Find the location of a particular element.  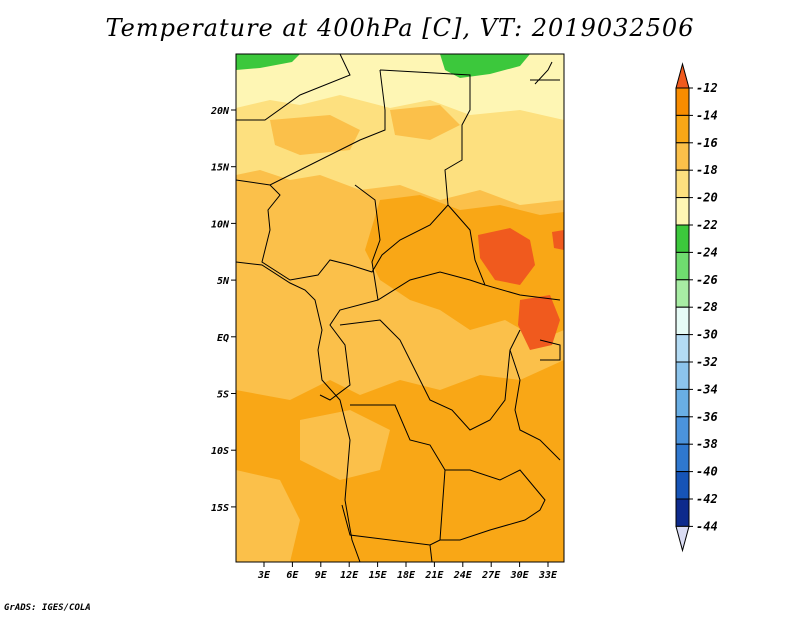

colorbar-level-label: -34 is located at coordinates (707, 389).